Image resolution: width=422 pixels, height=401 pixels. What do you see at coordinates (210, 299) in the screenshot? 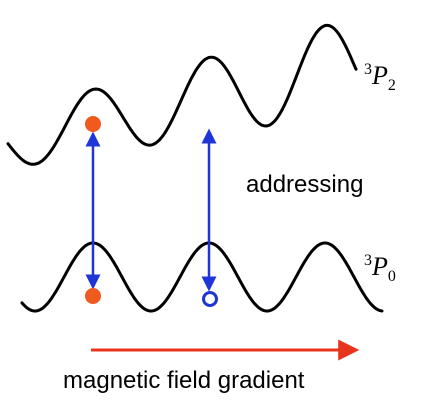
I see `empty-site-lower-middle` at bounding box center [210, 299].